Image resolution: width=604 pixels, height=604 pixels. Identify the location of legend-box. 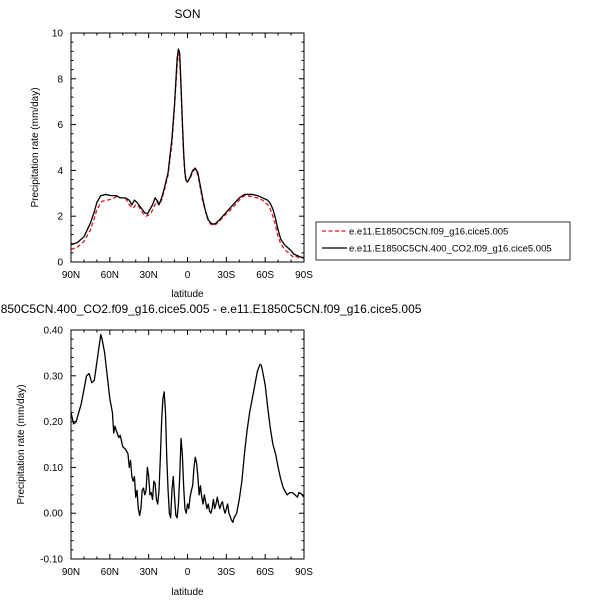
(443, 241).